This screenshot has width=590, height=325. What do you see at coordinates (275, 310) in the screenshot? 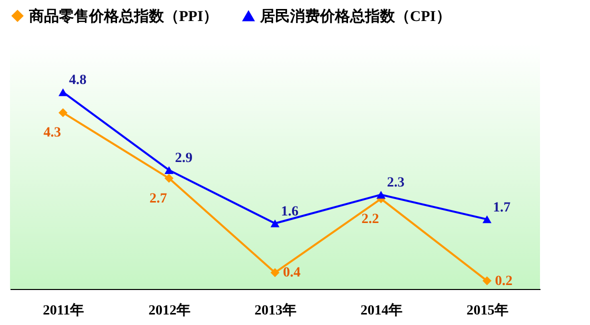
I see `x-tick-label: 2013年` at bounding box center [275, 310].